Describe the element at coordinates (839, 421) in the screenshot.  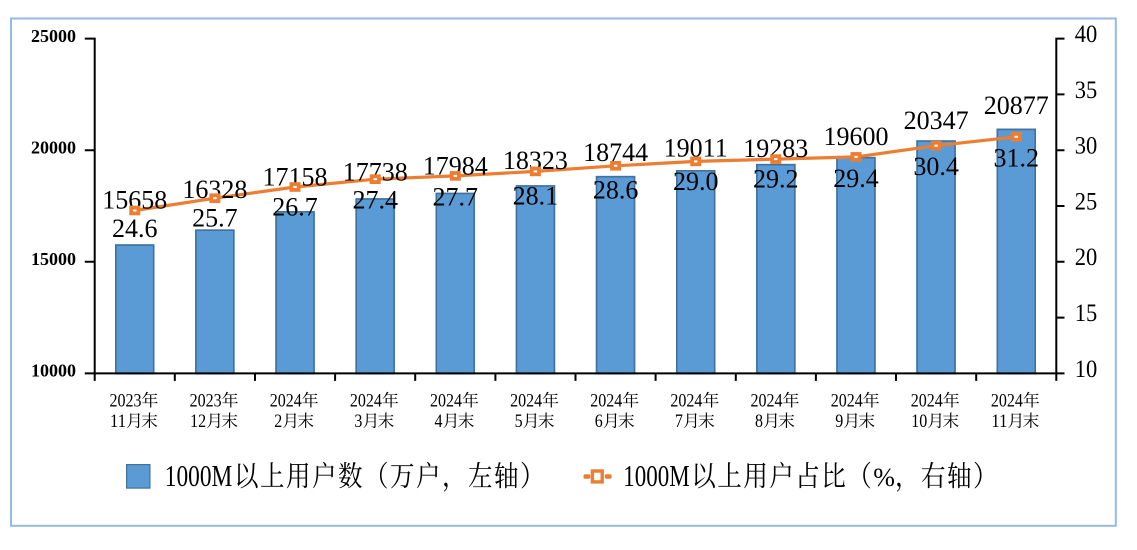
I see `svg-text: 9` at that location.